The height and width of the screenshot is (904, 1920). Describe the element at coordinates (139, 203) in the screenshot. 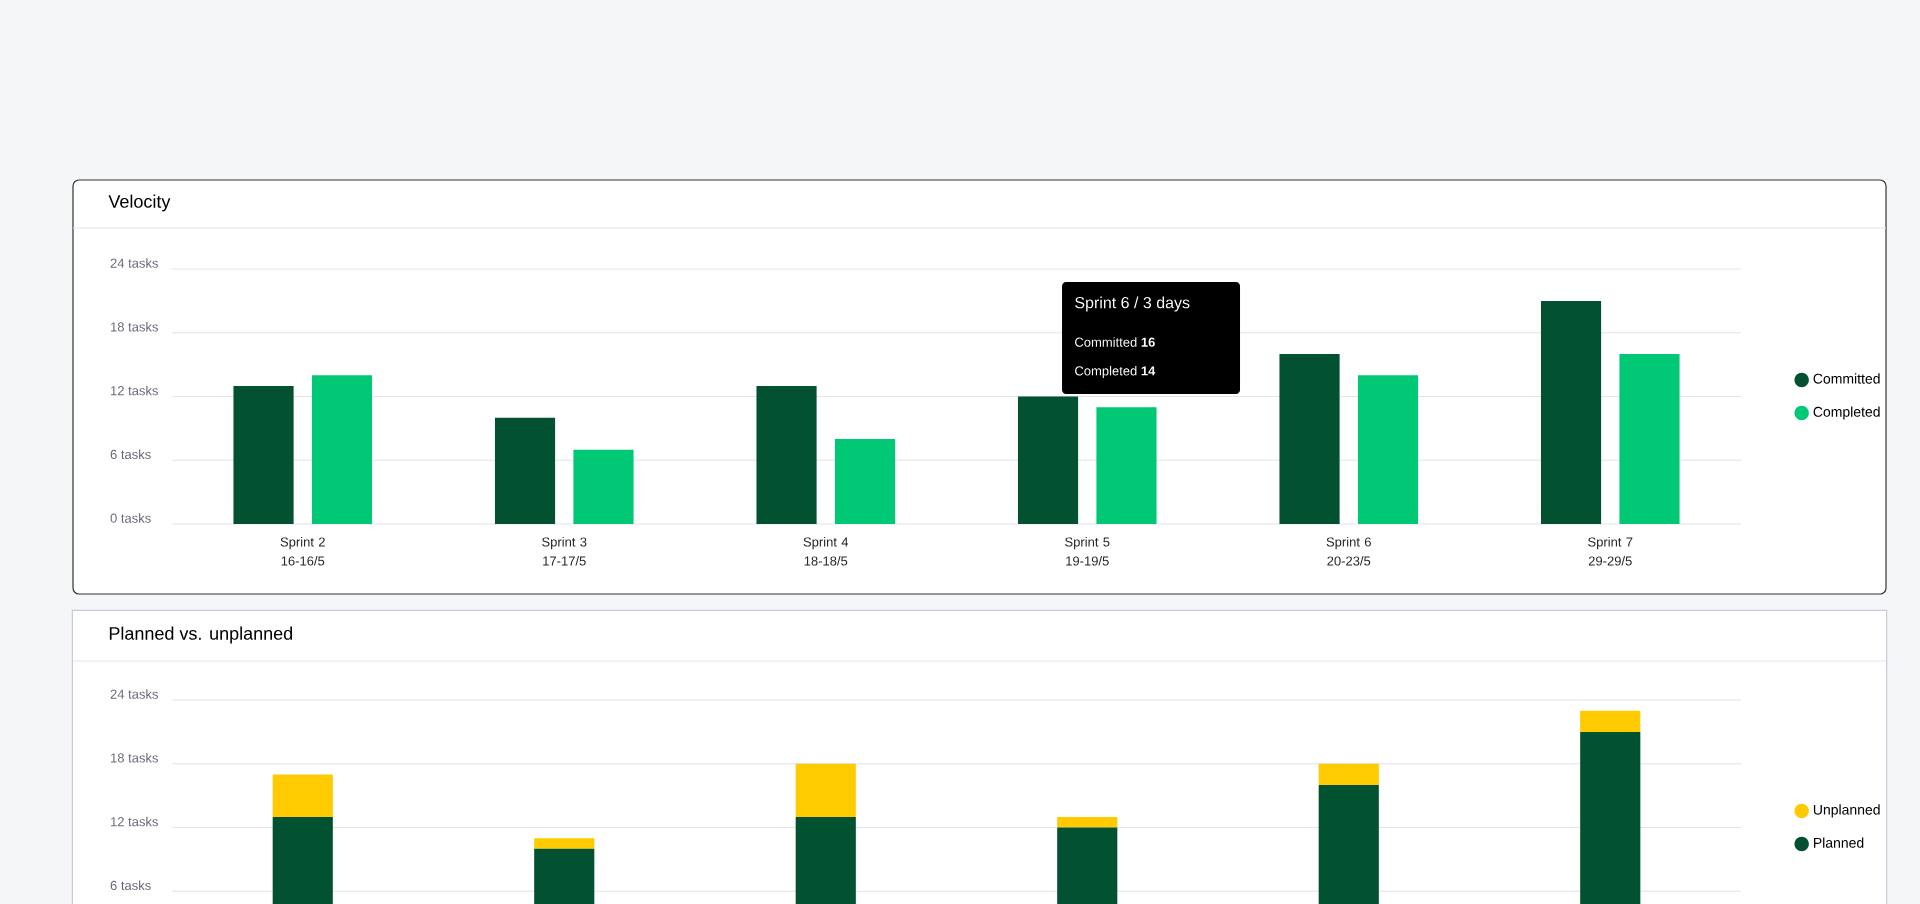

I see `chart-title: Velocity` at that location.